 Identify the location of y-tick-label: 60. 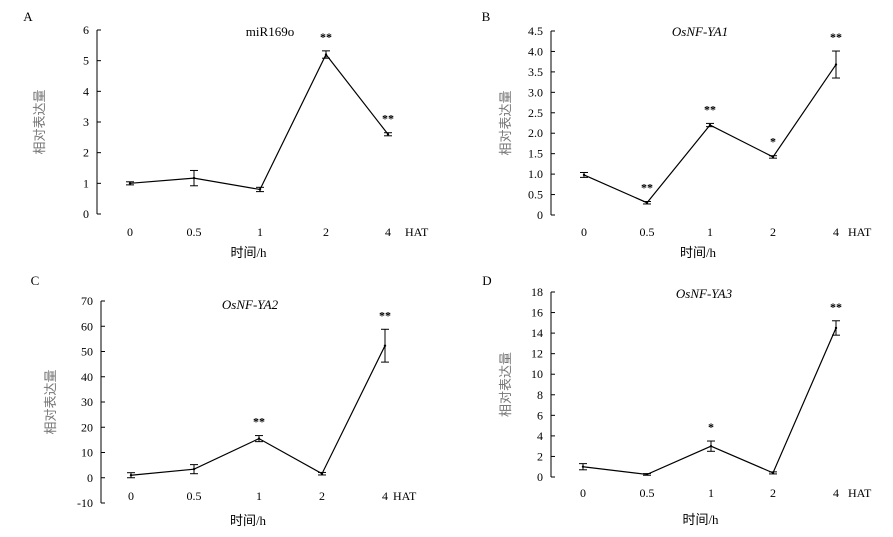
(87, 326).